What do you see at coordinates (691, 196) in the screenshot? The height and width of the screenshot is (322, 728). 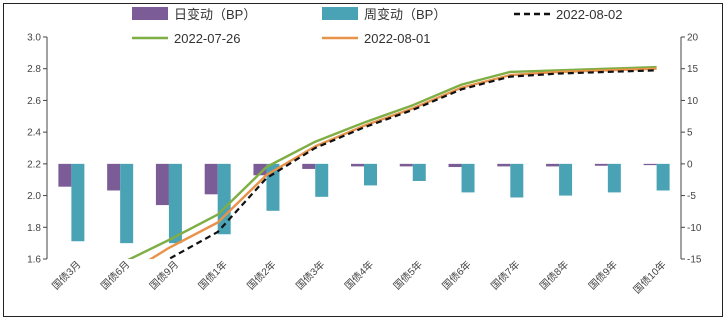 I see `right-tick-label: -5` at bounding box center [691, 196].